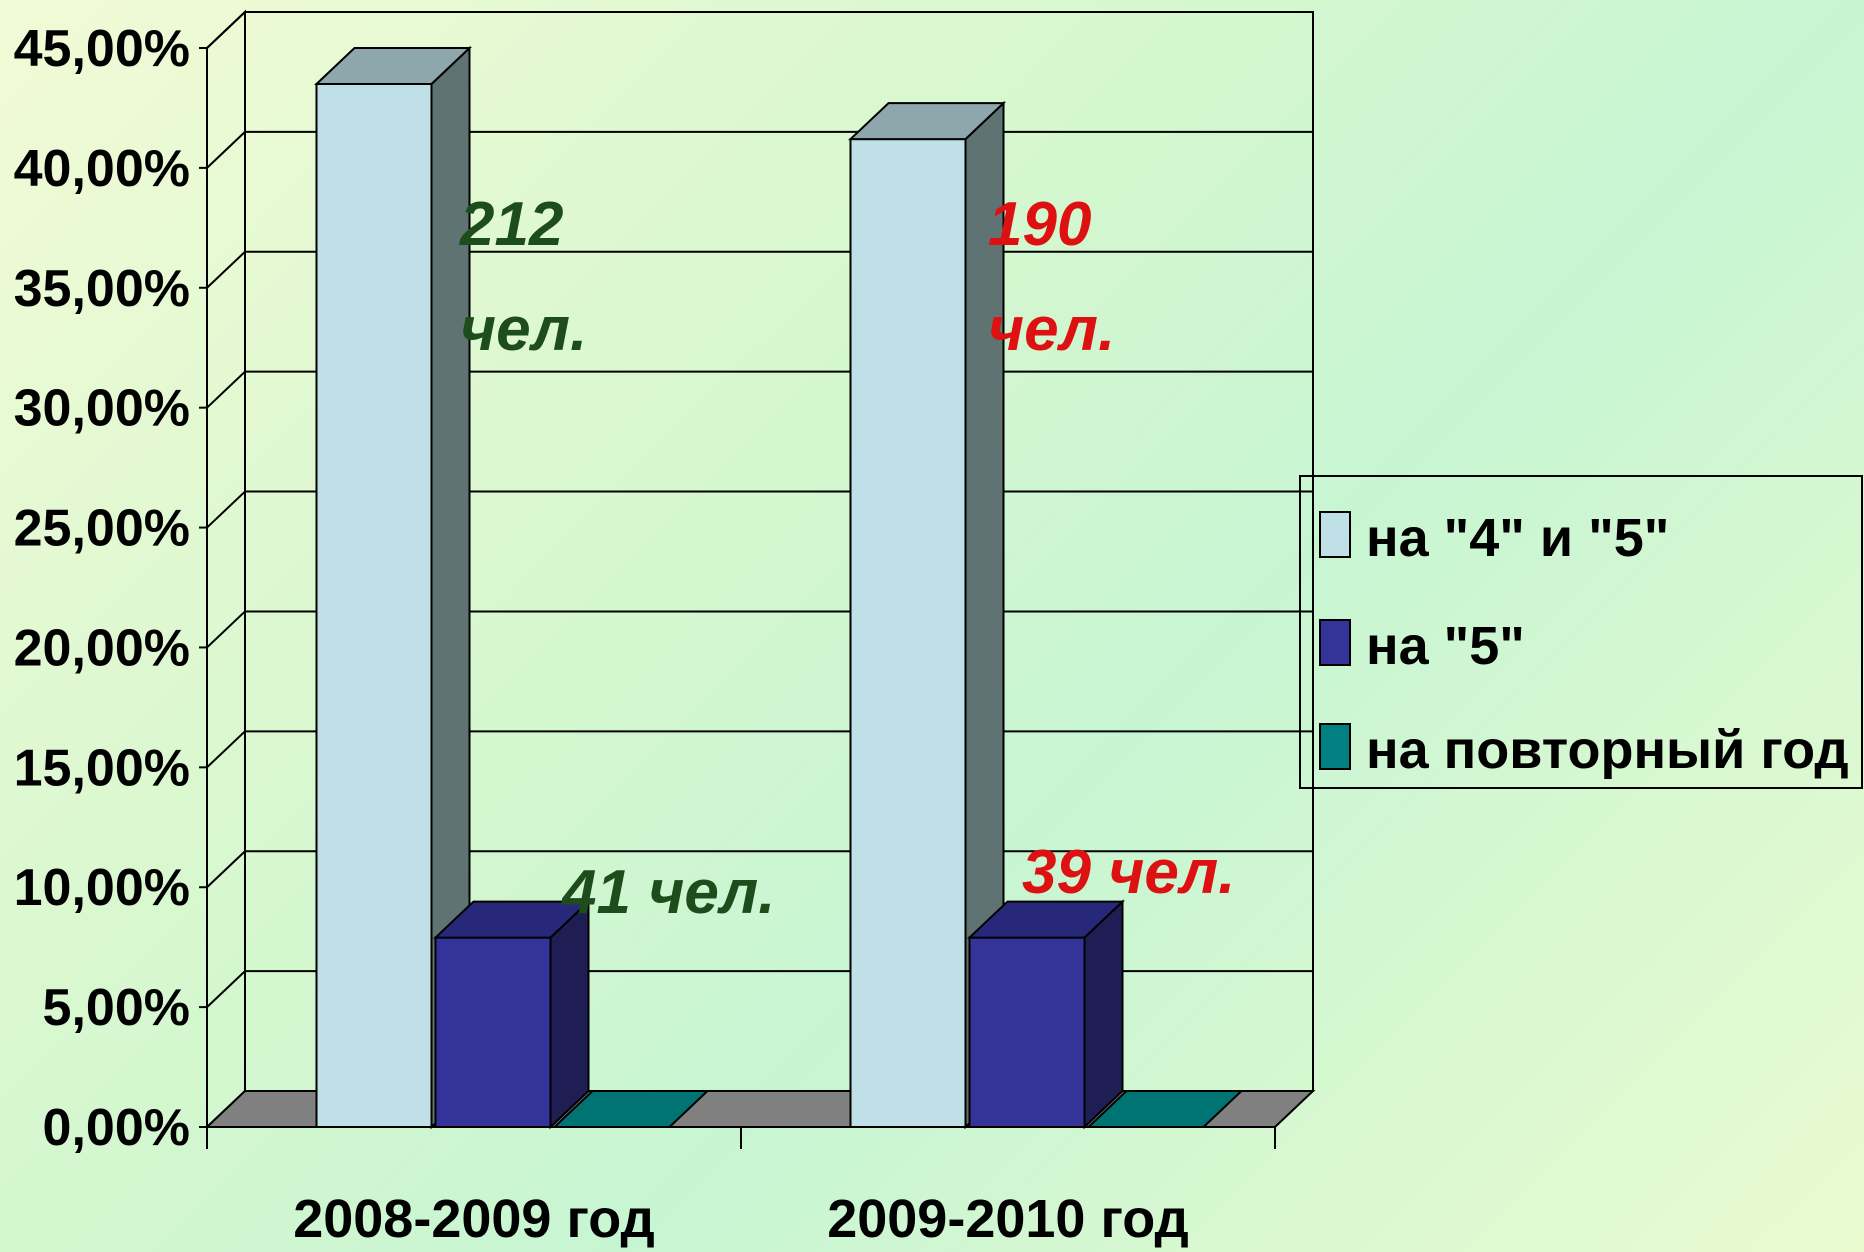 The width and height of the screenshot is (1864, 1252). What do you see at coordinates (226, 569) in the screenshot?
I see `side-wall` at bounding box center [226, 569].